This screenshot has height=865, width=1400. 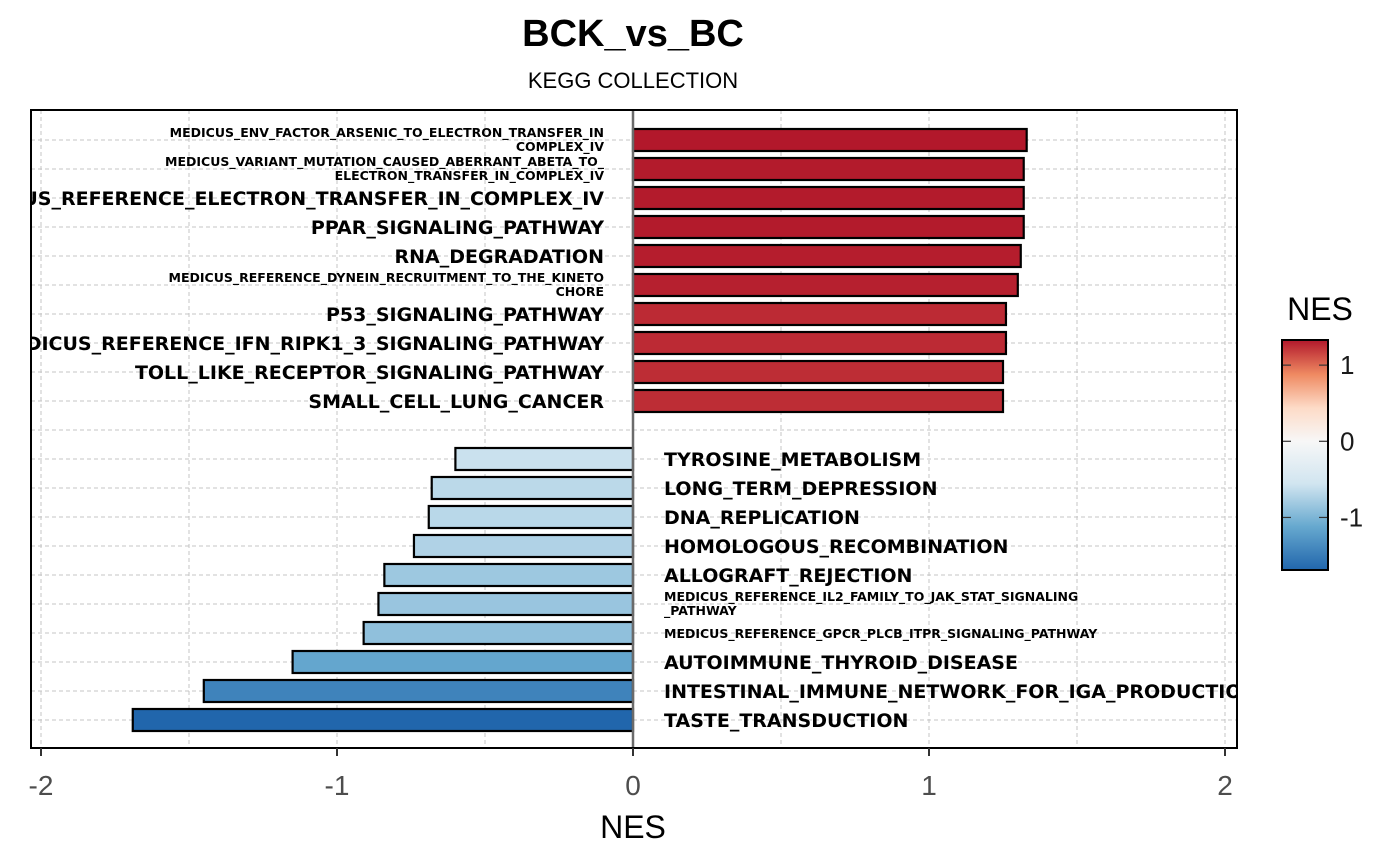 What do you see at coordinates (1347, 365) in the screenshot?
I see `colorbar-tick-label: 1` at bounding box center [1347, 365].